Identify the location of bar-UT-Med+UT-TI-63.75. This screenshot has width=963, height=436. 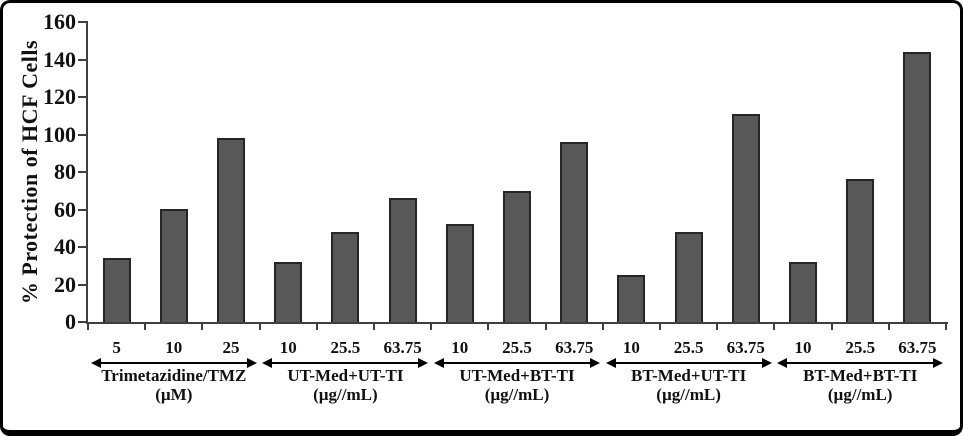
(402, 260).